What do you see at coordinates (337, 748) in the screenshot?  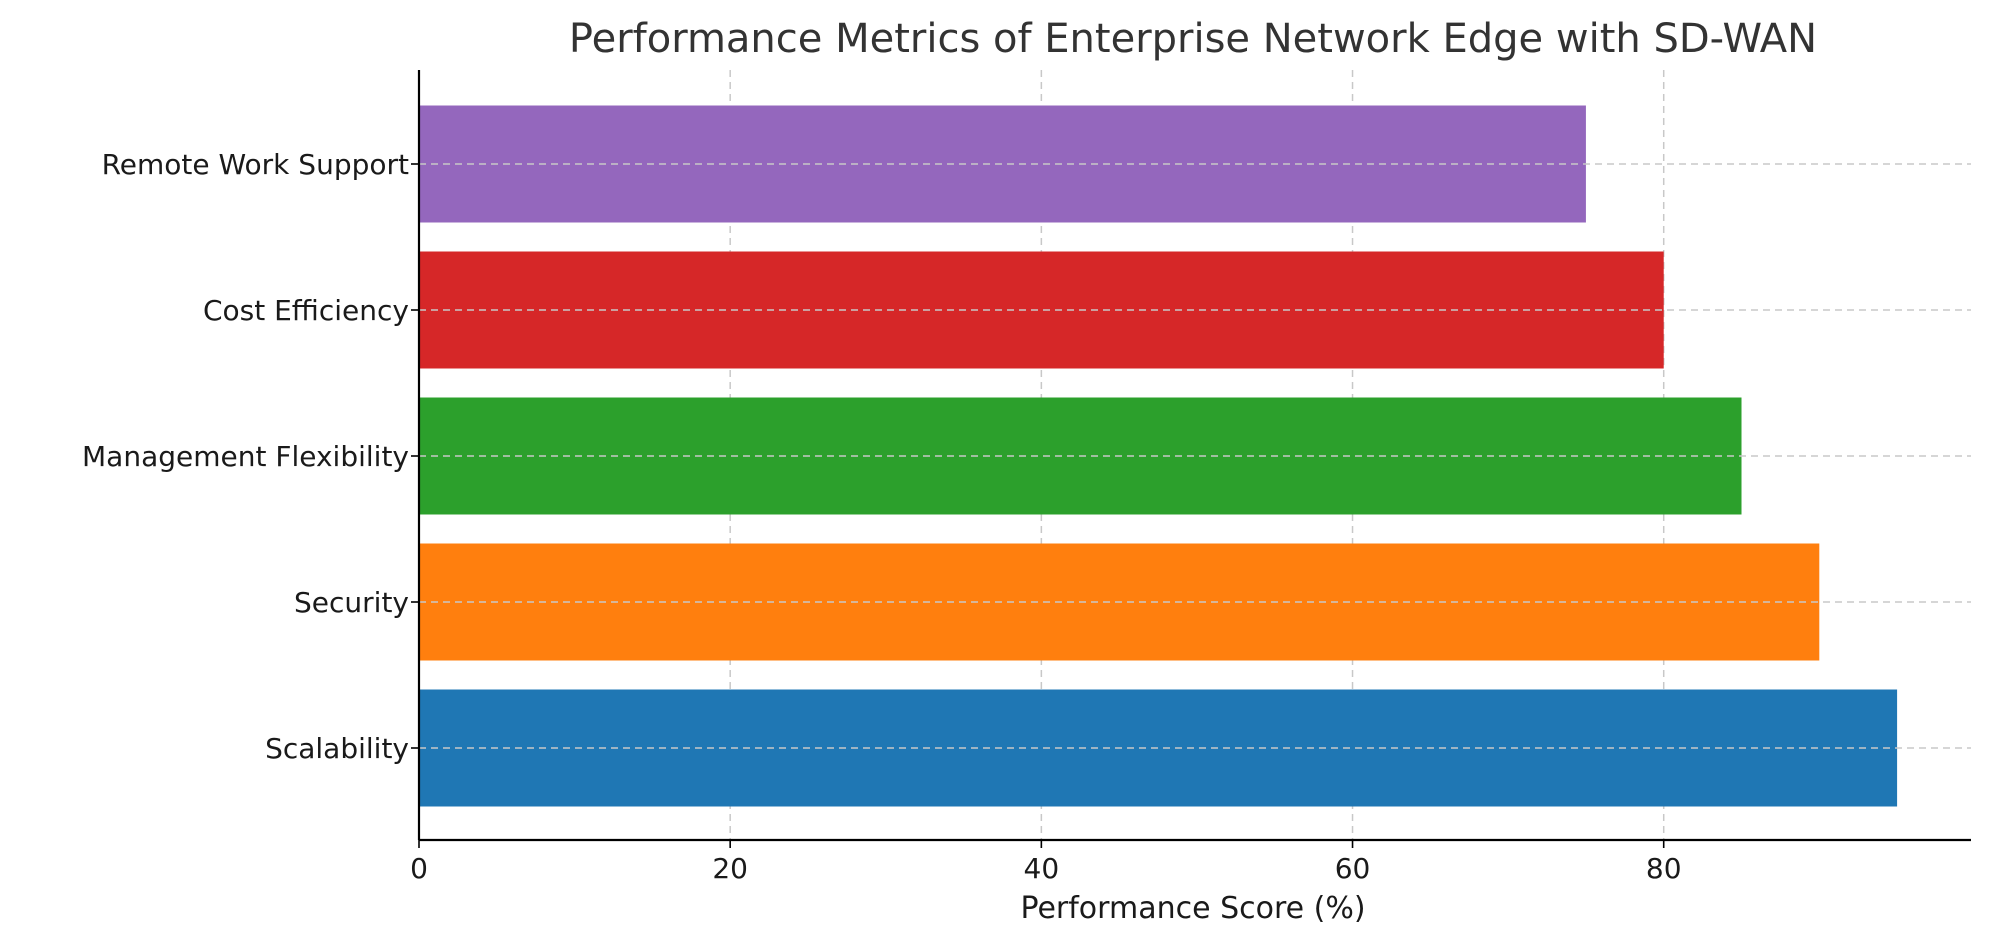 I see `y-tick-label: Scalability` at bounding box center [337, 748].